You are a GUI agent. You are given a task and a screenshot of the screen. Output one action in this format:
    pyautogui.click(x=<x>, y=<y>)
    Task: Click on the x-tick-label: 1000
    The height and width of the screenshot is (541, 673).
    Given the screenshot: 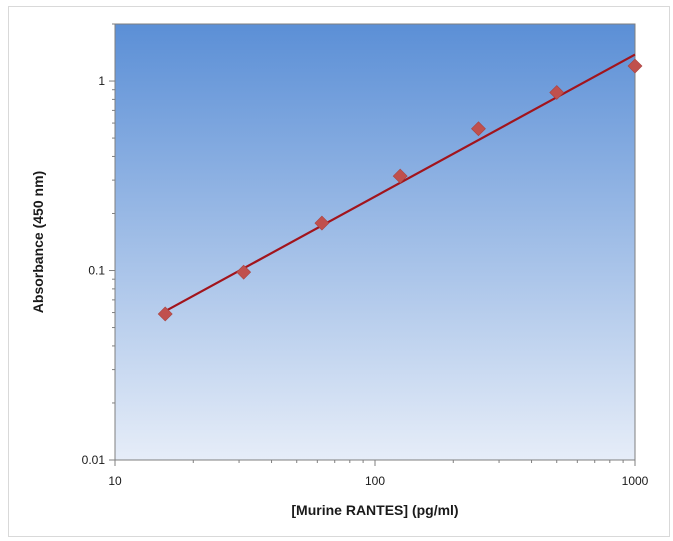 What is the action you would take?
    pyautogui.click(x=635, y=481)
    